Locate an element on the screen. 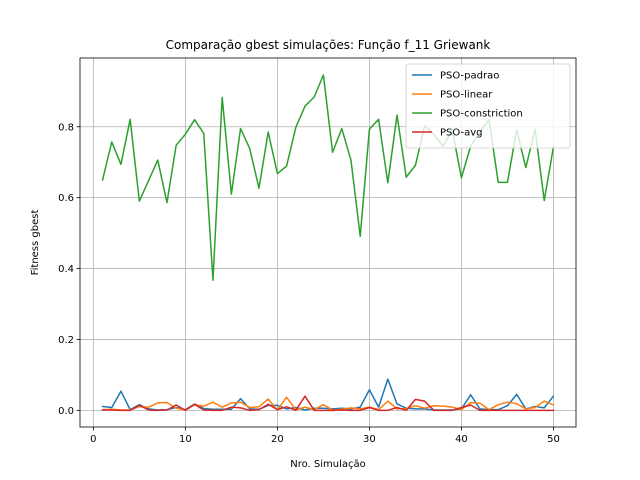 This screenshot has height=480, width=640. x-tick-label: 30 is located at coordinates (369, 439).